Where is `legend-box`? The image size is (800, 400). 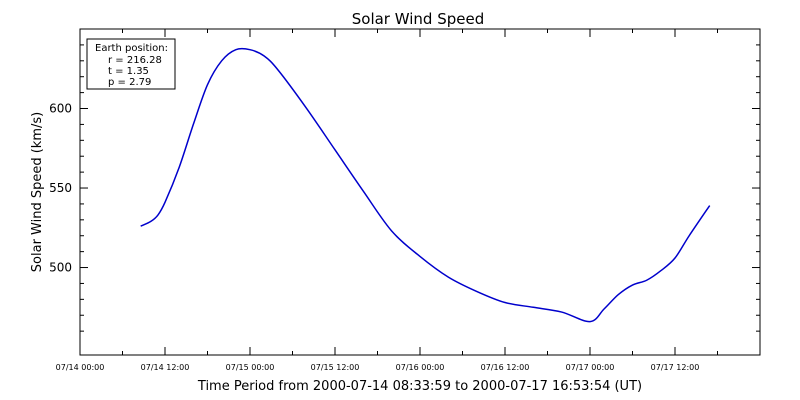
legend-box is located at coordinates (131, 64).